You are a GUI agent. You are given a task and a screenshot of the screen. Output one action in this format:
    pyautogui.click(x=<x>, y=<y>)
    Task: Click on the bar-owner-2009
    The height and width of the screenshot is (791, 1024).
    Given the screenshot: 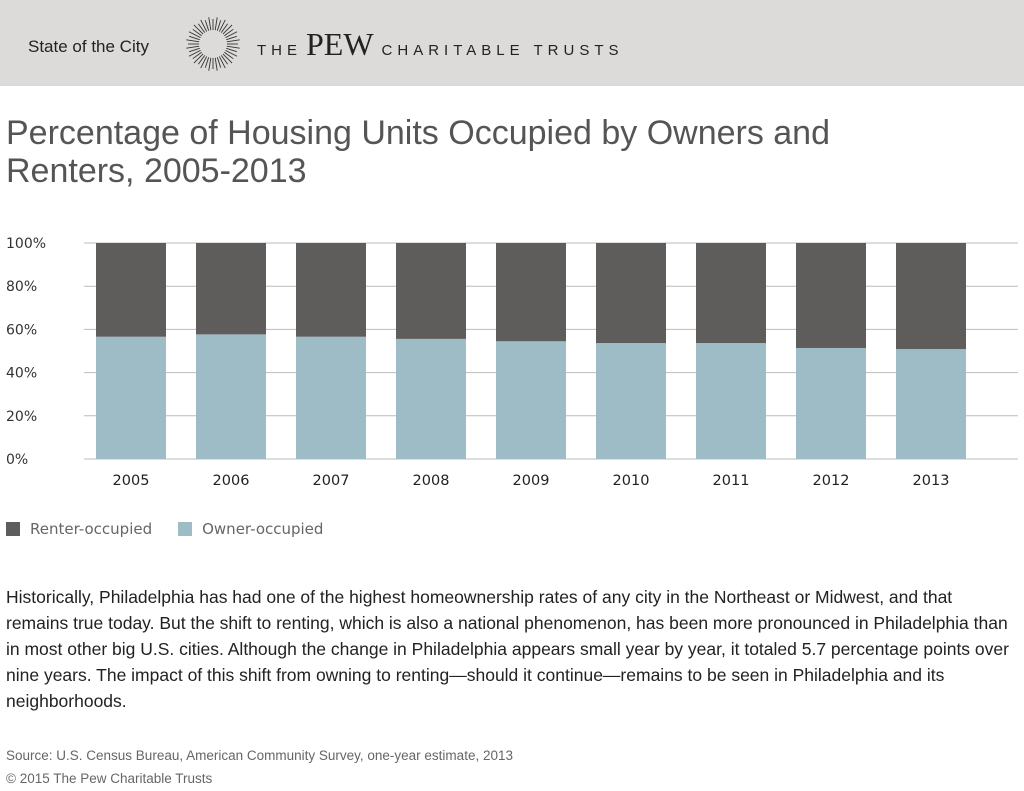 What is the action you would take?
    pyautogui.click(x=531, y=400)
    